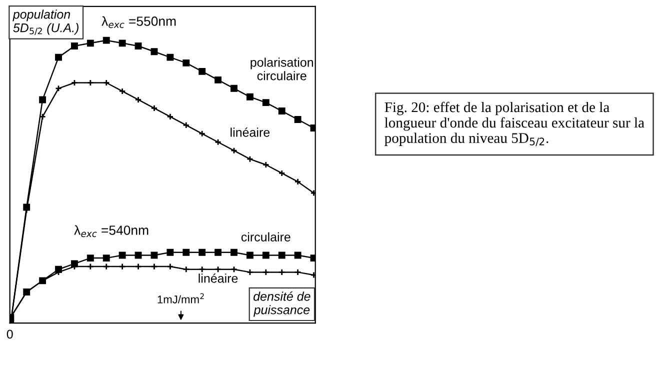 This screenshot has width=657, height=377. What do you see at coordinates (281, 304) in the screenshot?
I see `x-axis-title: densité de puissance` at bounding box center [281, 304].